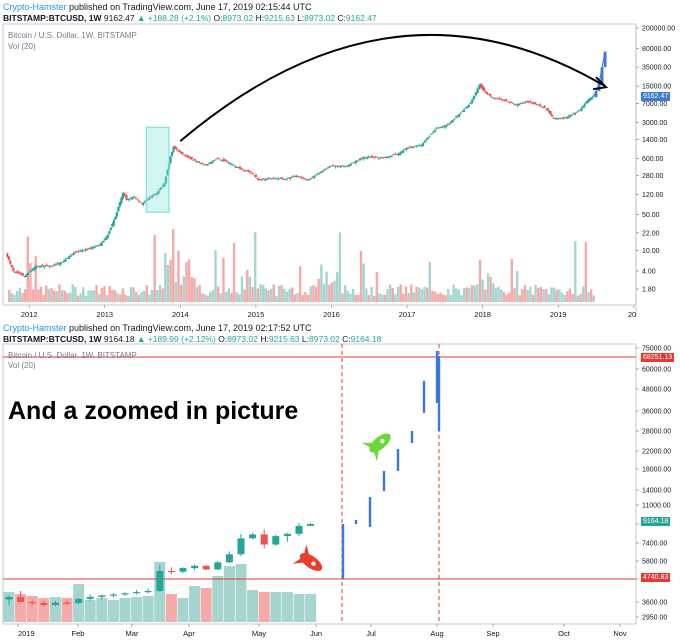 The image size is (680, 643). I want to click on y-tick-label: 7400.00, so click(654, 544).